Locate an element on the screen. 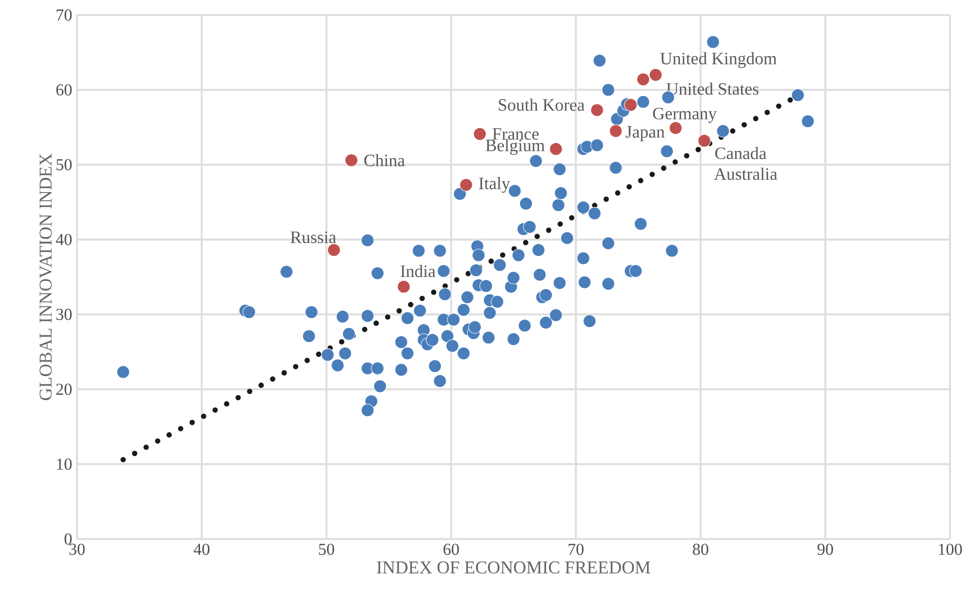 This screenshot has width=971, height=609. annotation: Belgium is located at coordinates (515, 147).